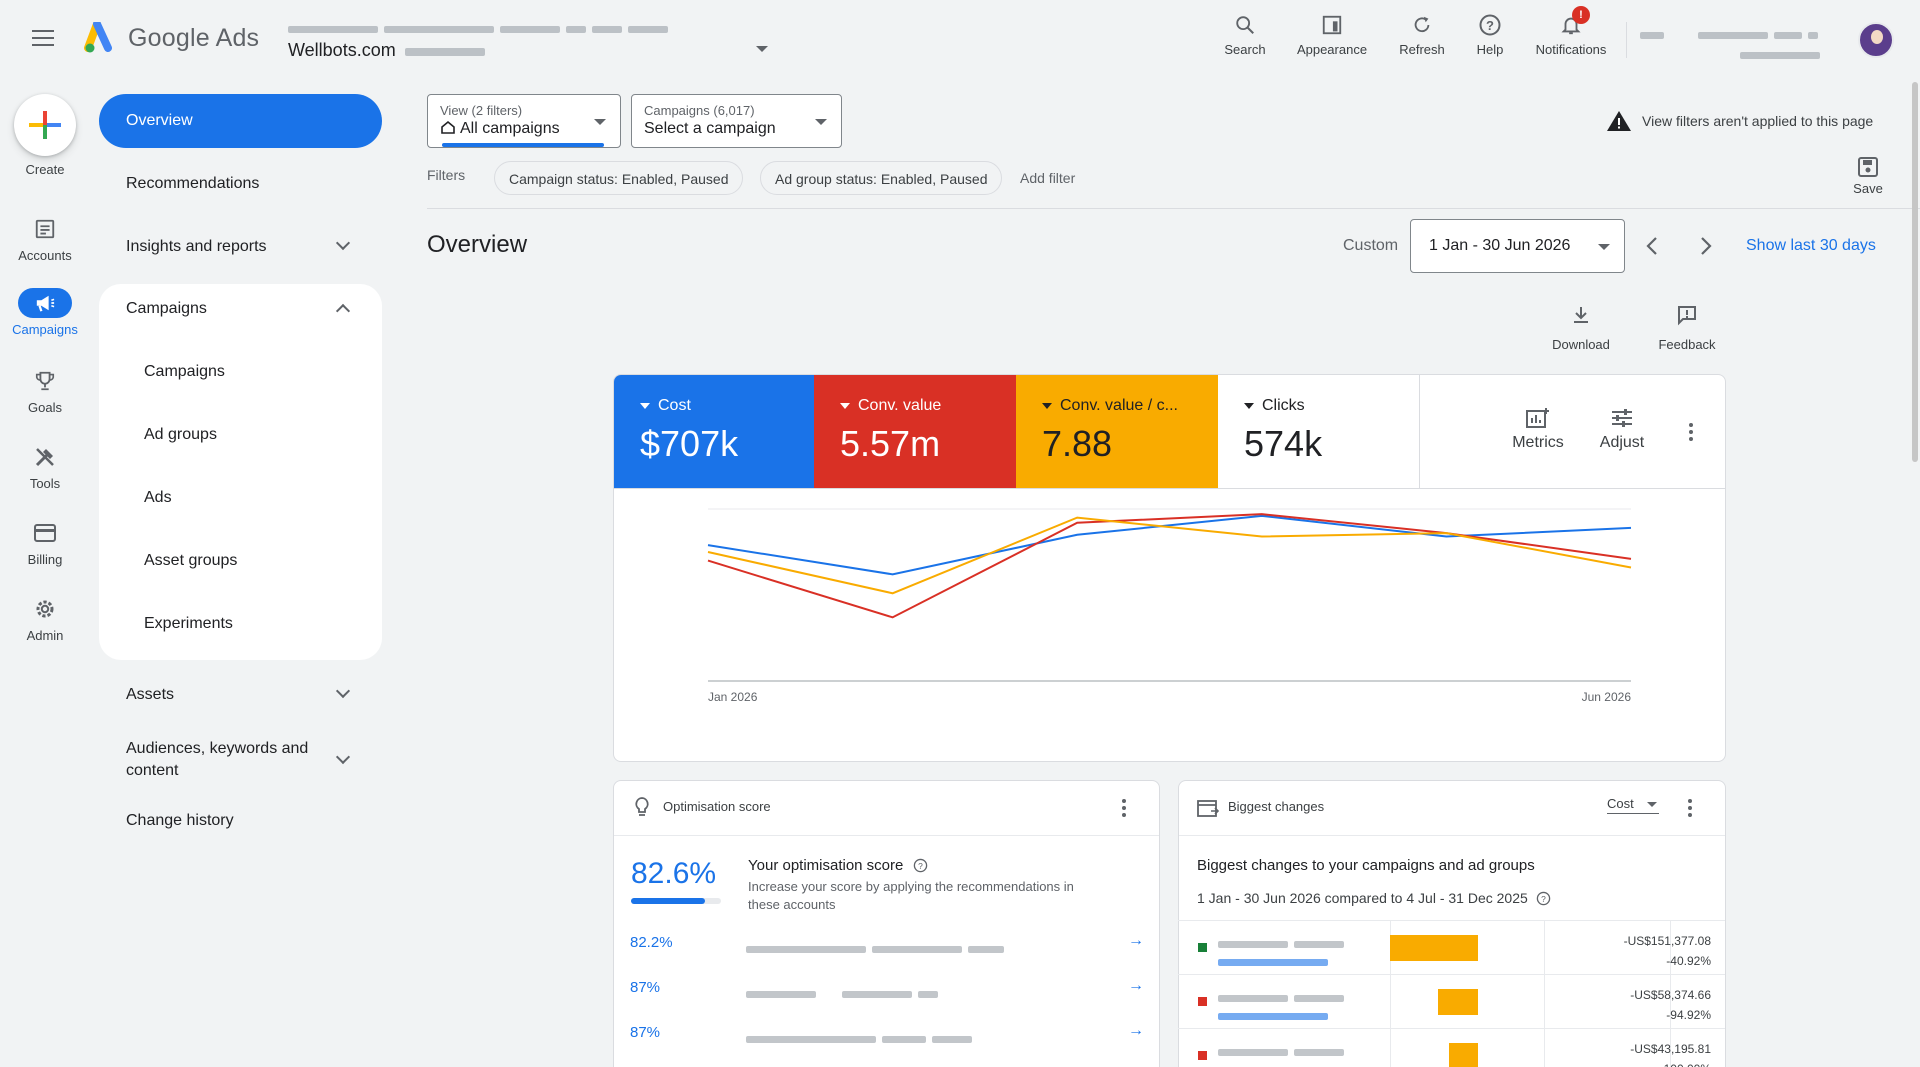 Image resolution: width=1920 pixels, height=1067 pixels. Describe the element at coordinates (1915, 272) in the screenshot. I see `scrollbar-thumb` at that location.